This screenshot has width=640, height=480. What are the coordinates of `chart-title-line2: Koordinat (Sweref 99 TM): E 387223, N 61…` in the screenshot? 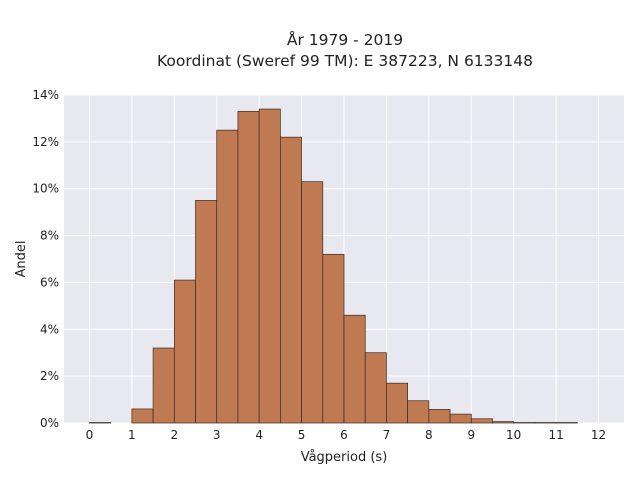 It's located at (345, 61).